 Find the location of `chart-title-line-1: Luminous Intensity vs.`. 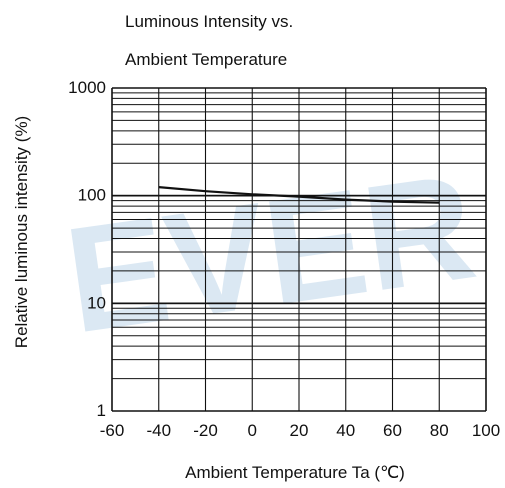

chart-title-line-1: Luminous Intensity vs. is located at coordinates (209, 21).